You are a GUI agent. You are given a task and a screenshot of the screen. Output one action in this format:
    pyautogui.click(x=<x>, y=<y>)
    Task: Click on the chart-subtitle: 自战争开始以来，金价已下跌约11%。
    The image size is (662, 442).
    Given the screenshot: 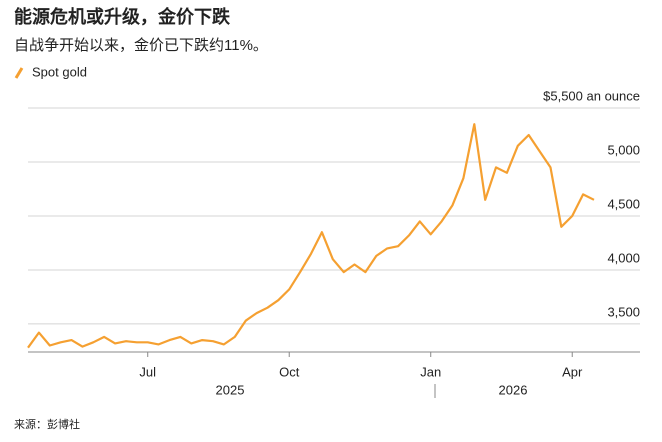 What is the action you would take?
    pyautogui.click(x=141, y=45)
    